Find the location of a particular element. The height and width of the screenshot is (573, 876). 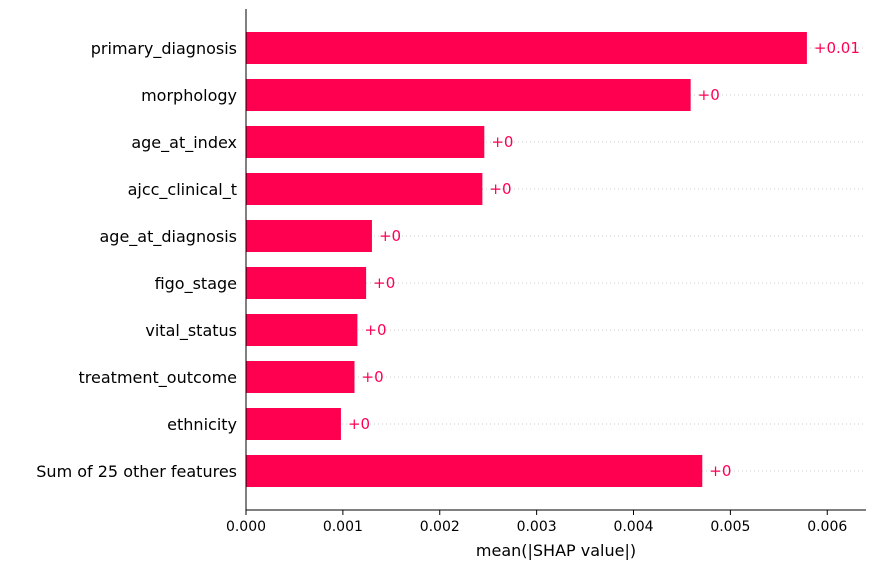

value-label-1: +0 is located at coordinates (709, 95).